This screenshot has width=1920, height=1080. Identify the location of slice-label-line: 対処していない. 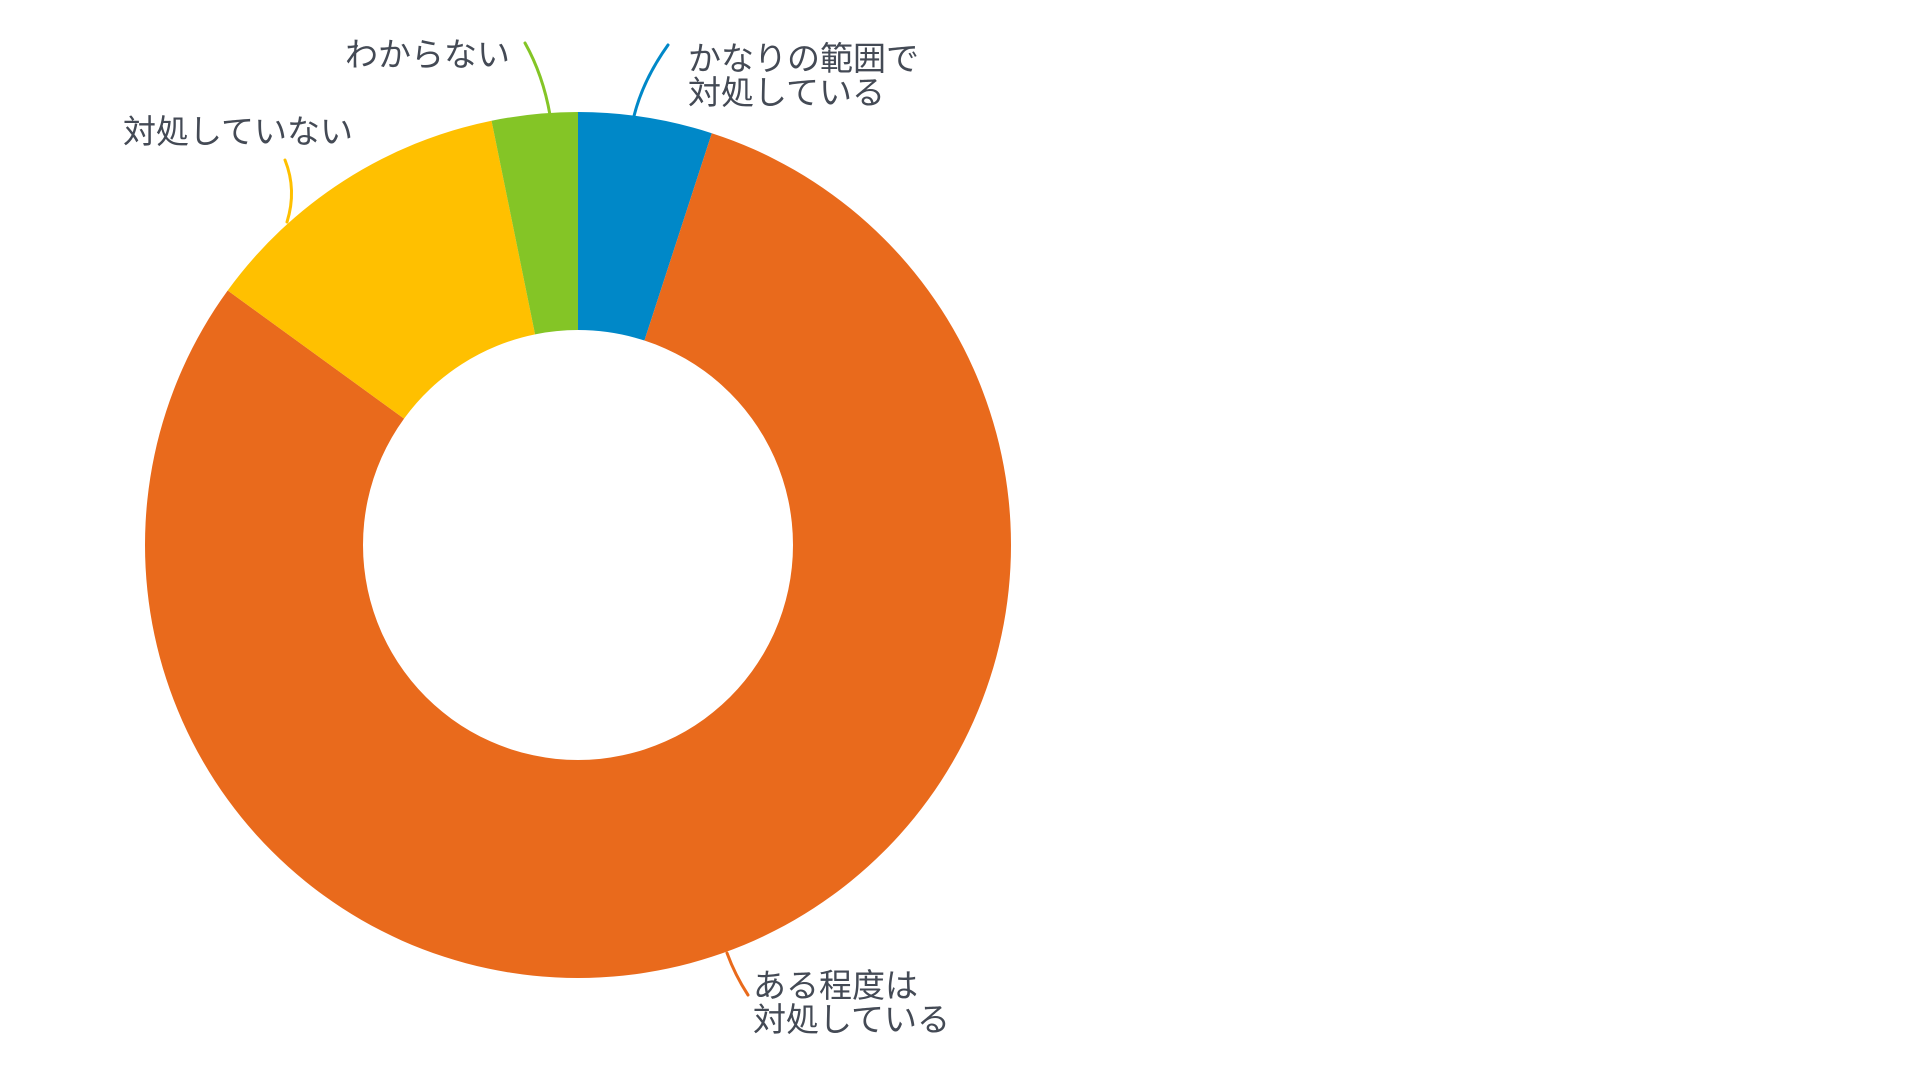
(238, 131).